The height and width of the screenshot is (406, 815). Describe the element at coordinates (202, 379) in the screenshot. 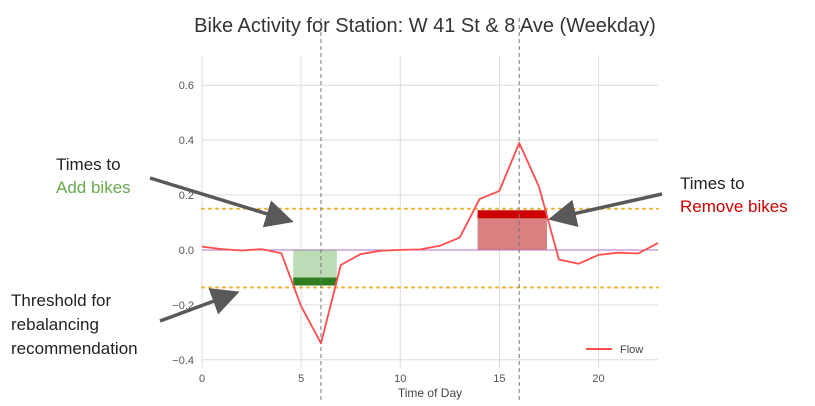

I see `x-tick-label-0: 0` at that location.